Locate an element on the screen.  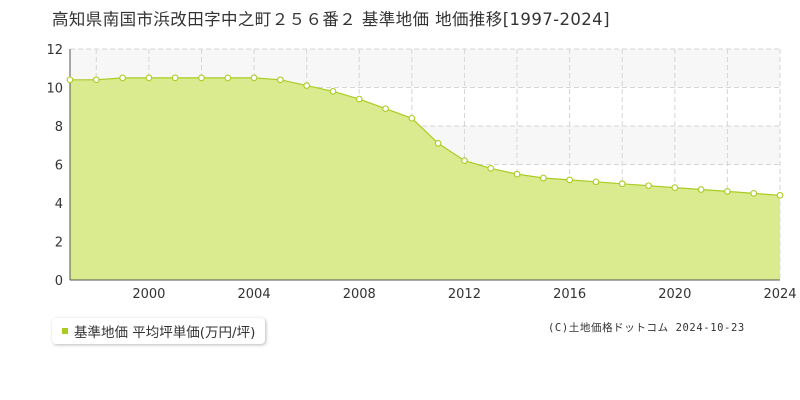
y-tick-label: 0 is located at coordinates (59, 281).